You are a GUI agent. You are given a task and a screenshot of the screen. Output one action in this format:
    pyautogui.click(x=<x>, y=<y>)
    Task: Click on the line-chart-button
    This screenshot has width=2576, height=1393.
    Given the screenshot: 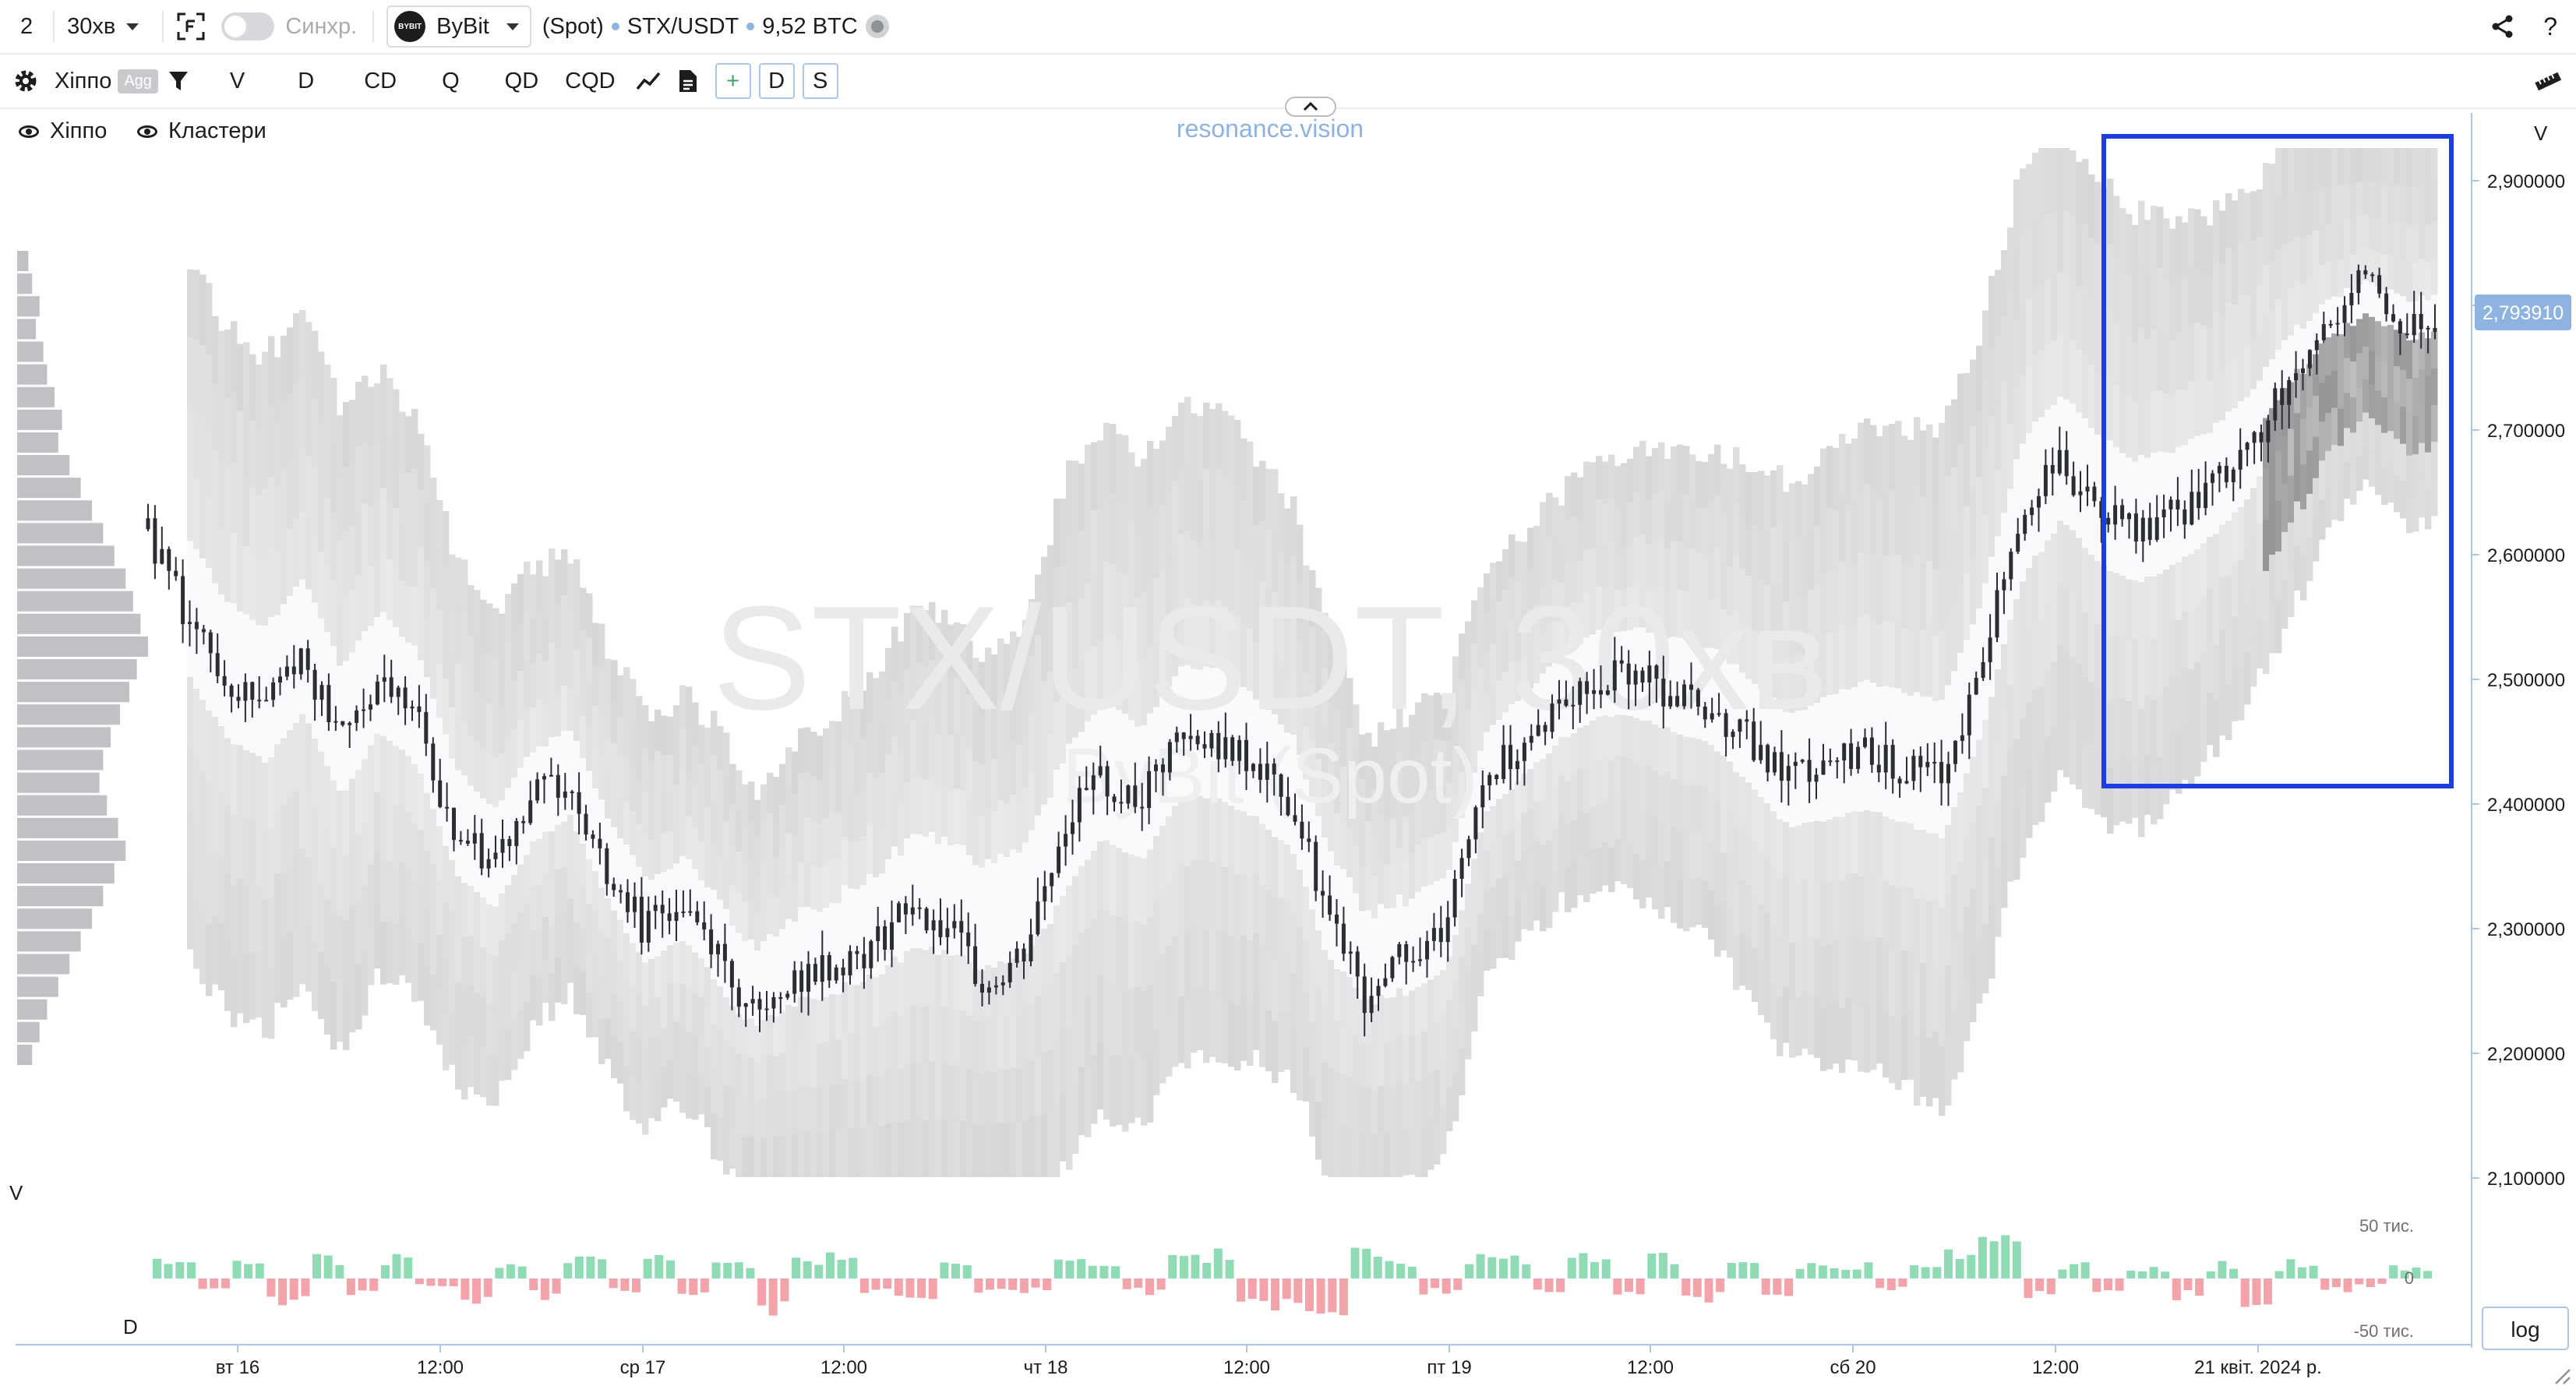 What is the action you would take?
    pyautogui.click(x=648, y=81)
    